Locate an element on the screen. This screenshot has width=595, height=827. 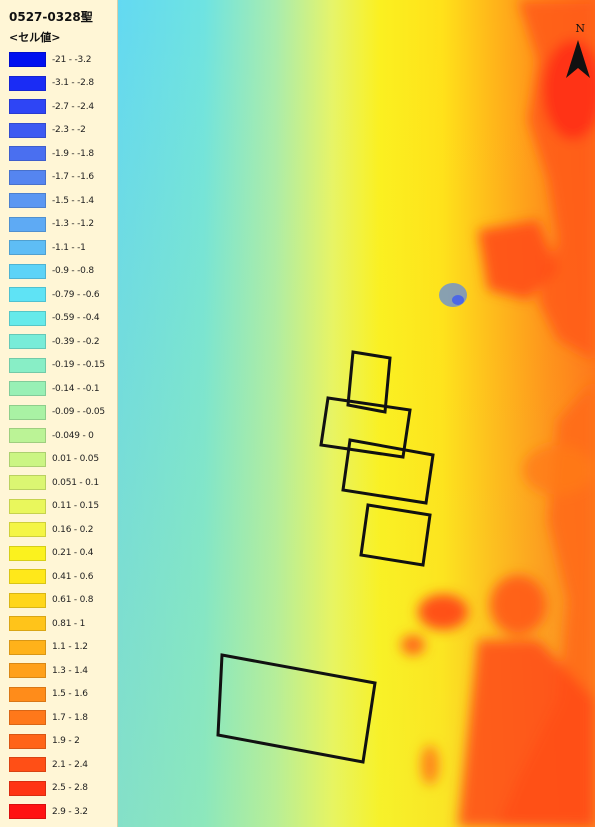
legend-label: -1.9 - -1.8 is located at coordinates (73, 153).